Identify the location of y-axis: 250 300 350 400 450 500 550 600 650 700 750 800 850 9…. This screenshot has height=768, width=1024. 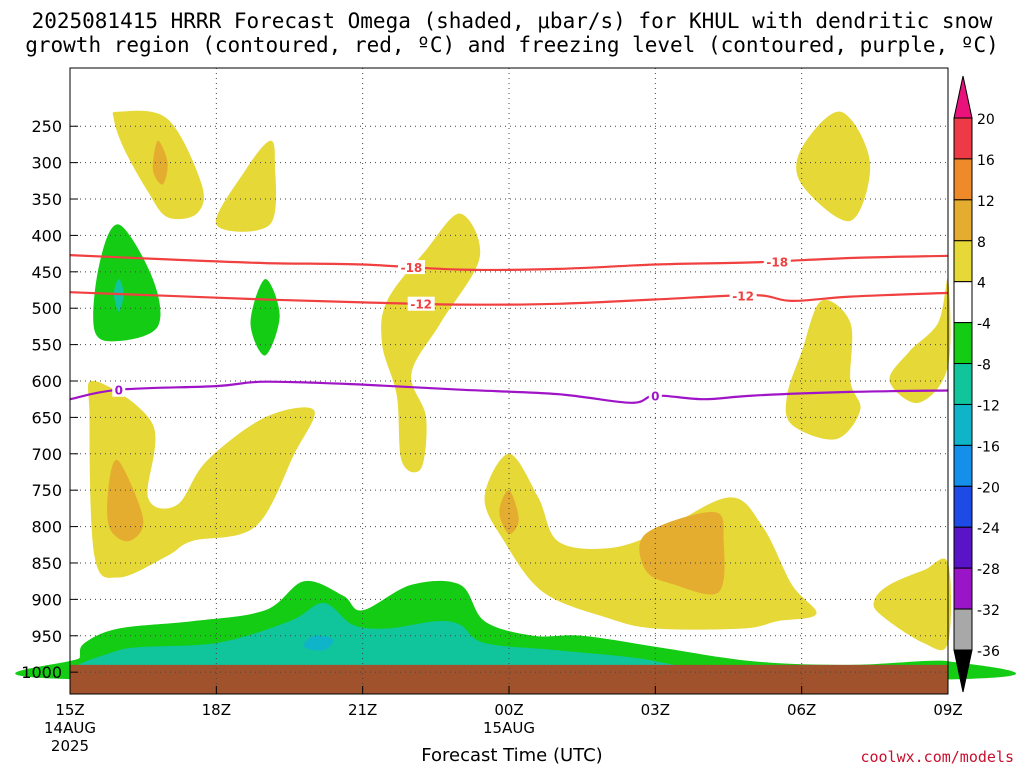
(49, 399).